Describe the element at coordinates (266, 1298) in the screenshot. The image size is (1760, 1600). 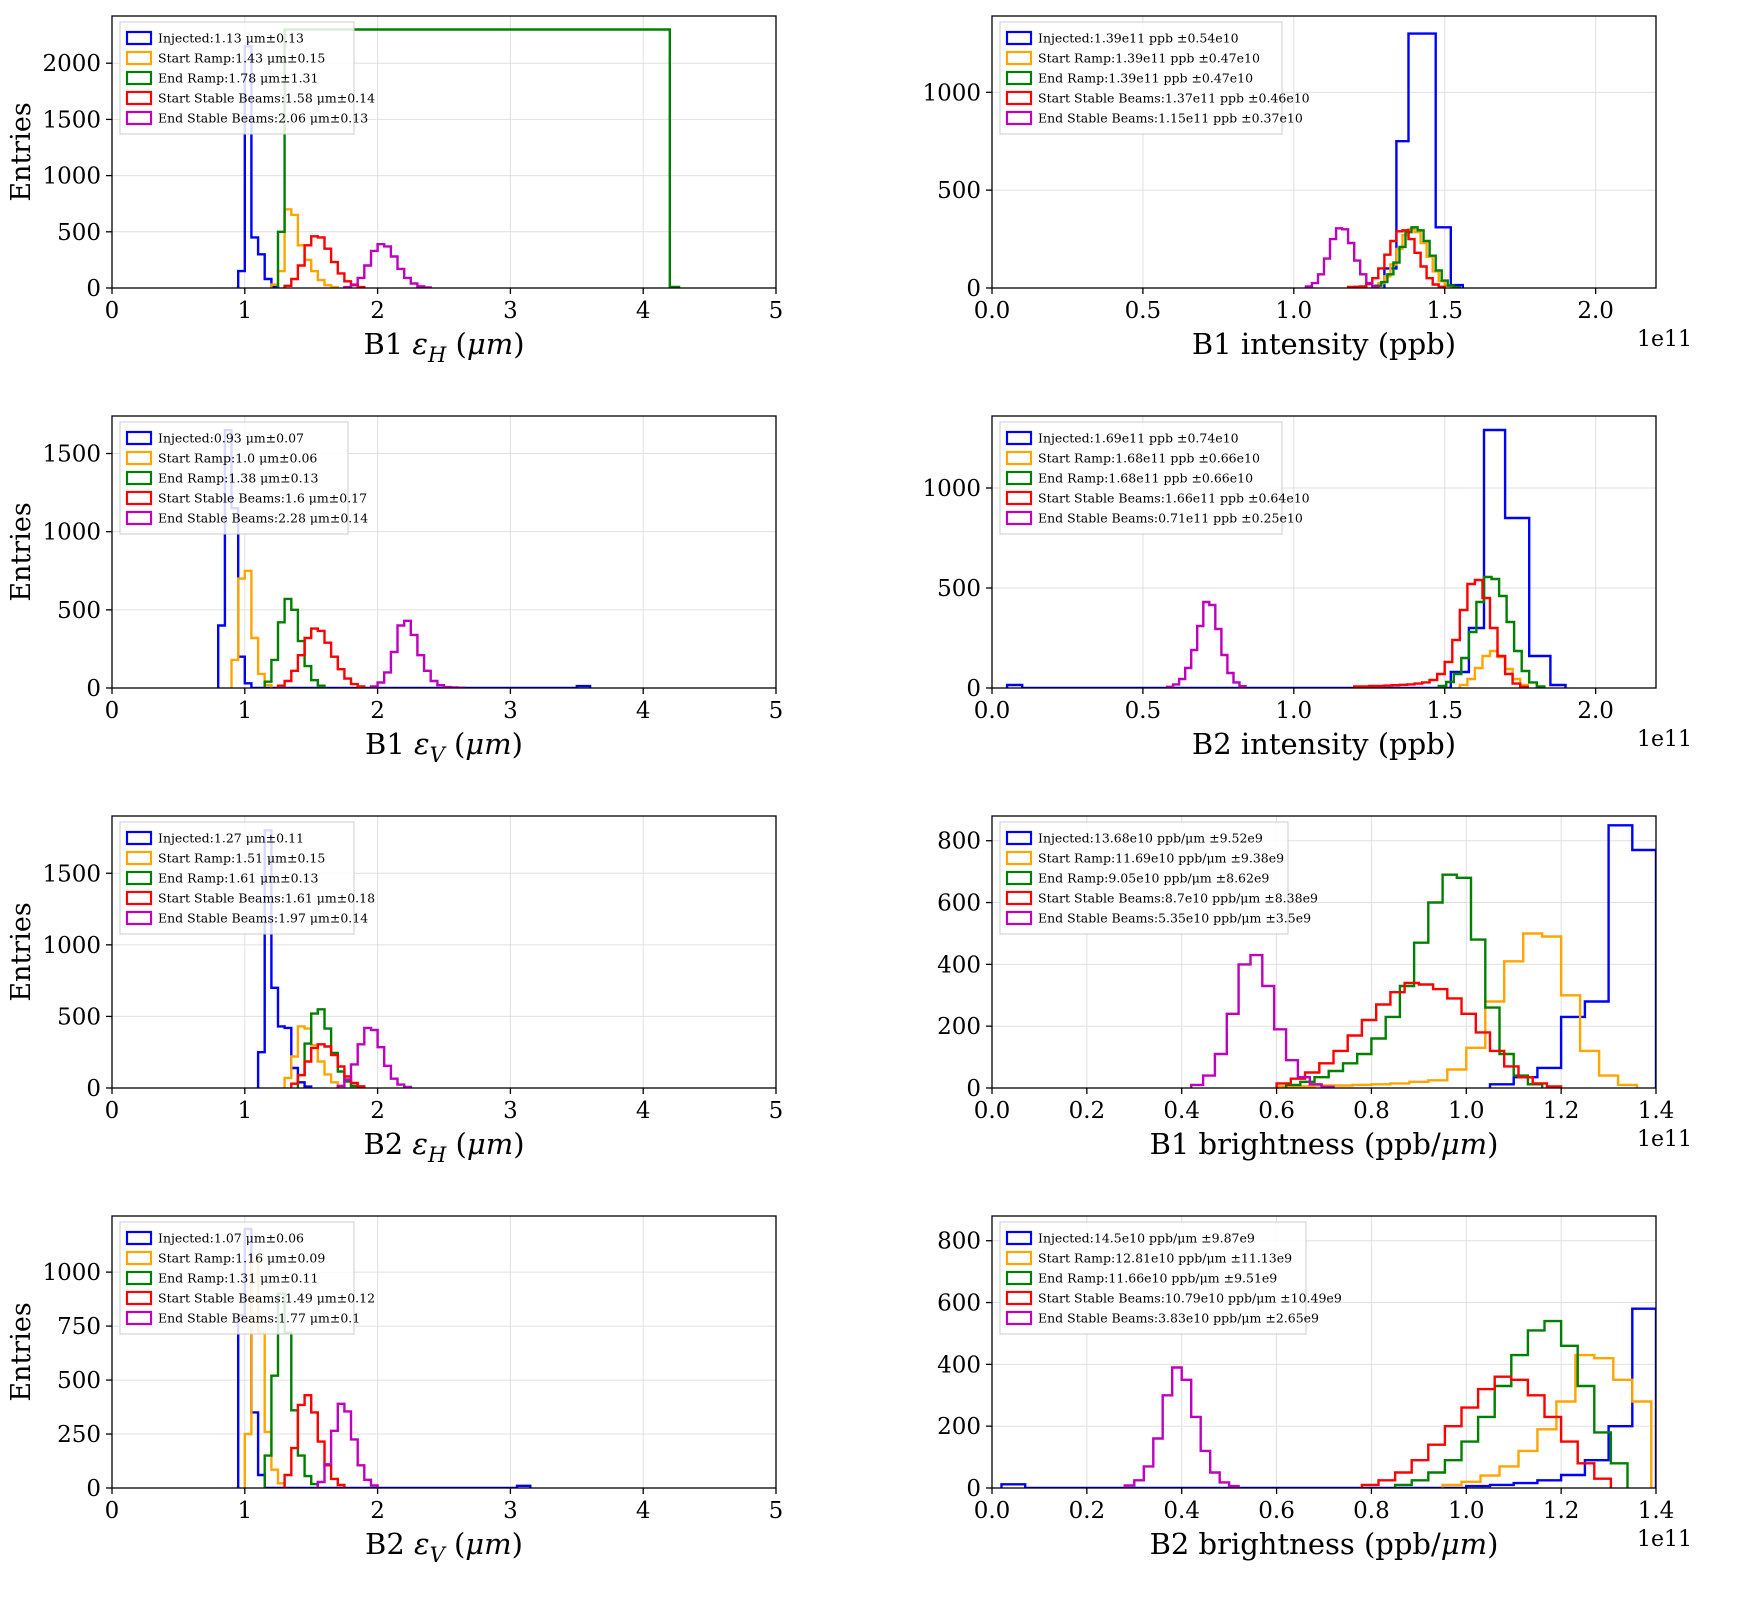
I see `legend-label-start-stable-beams: Start Stable Beams:1.49 μm±0.12` at that location.